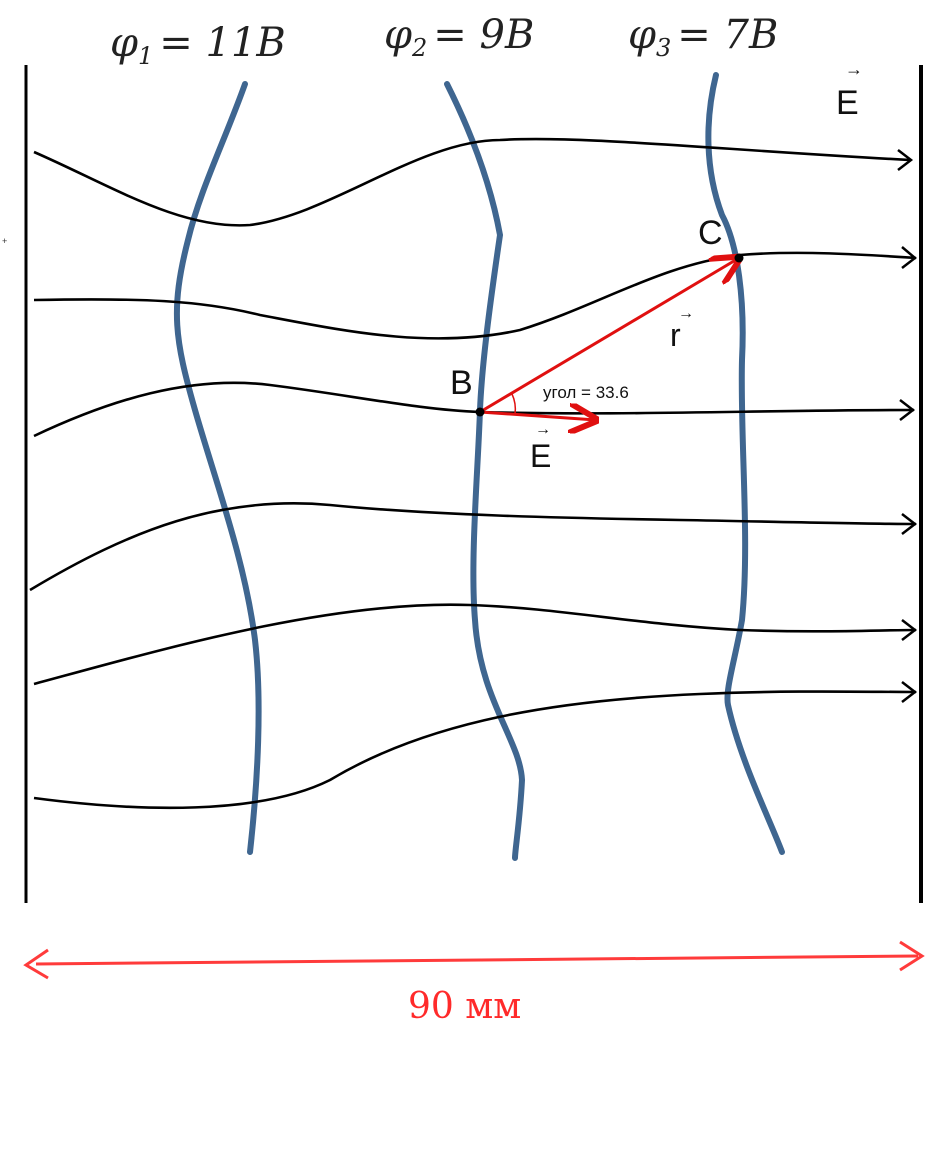  What do you see at coordinates (480, 412) in the screenshot?
I see `point-B` at bounding box center [480, 412].